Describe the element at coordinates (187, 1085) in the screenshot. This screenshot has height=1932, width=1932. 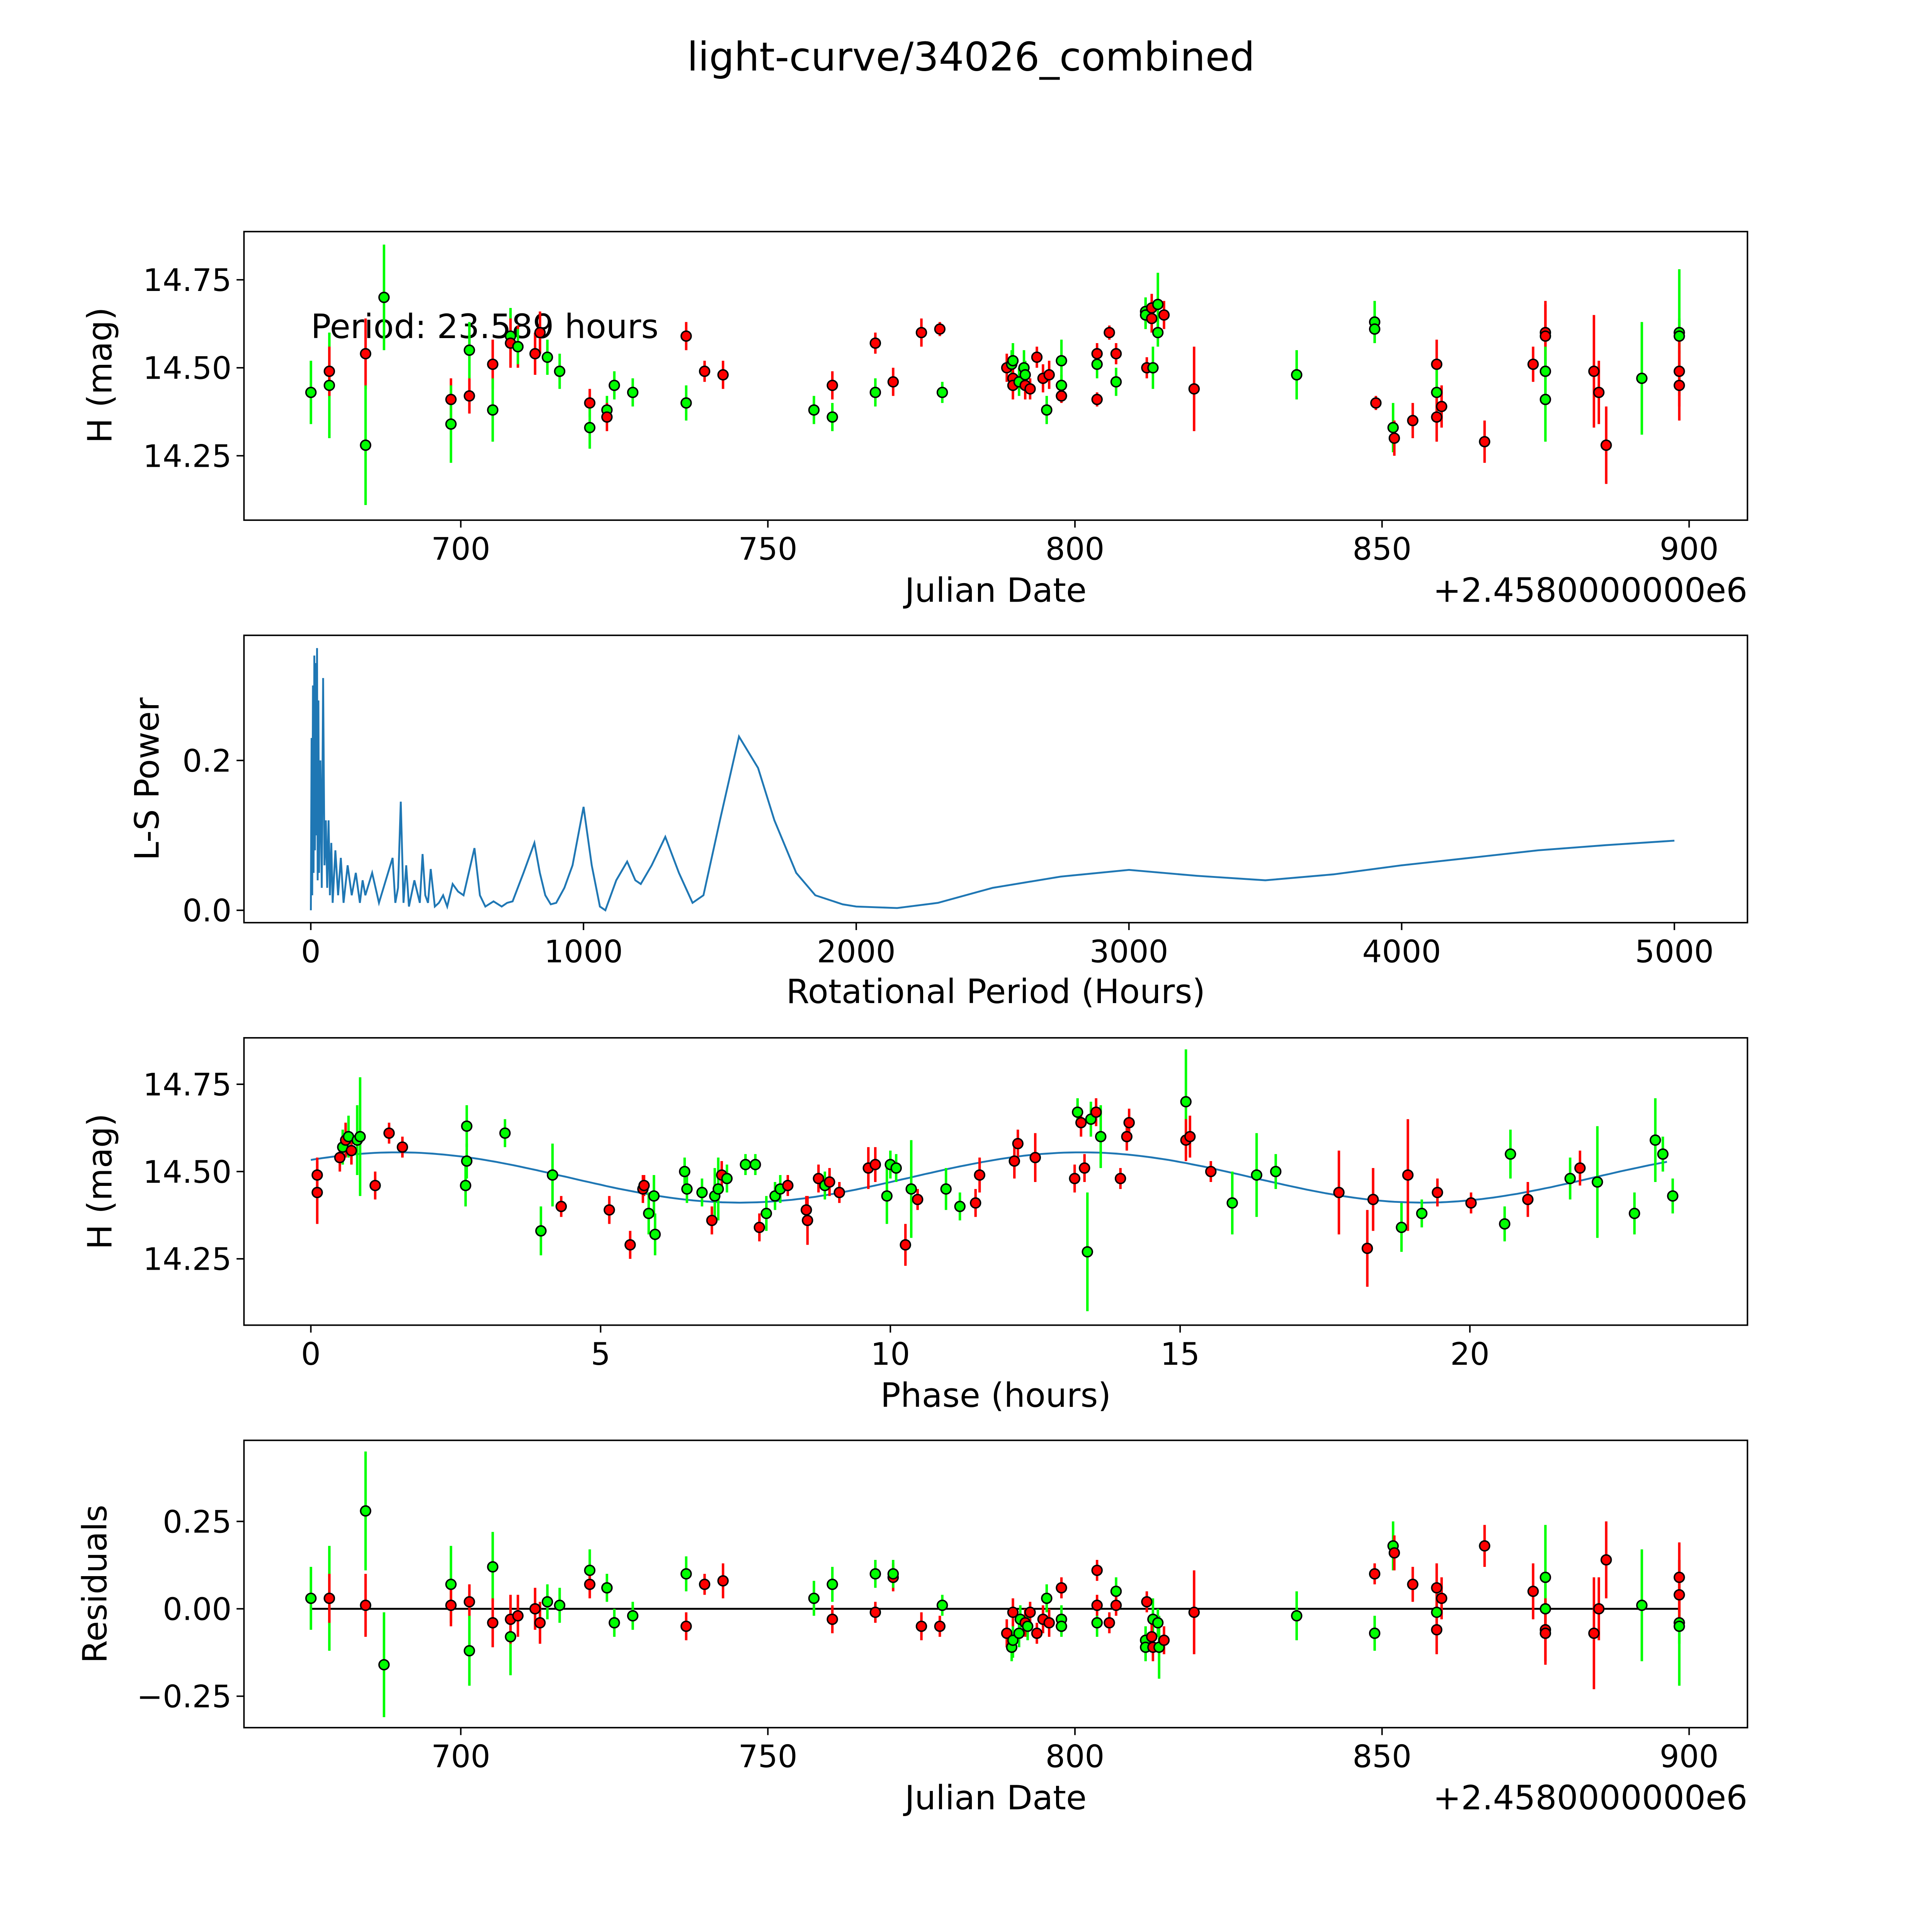
I see `y-tick-label: 14.75` at that location.